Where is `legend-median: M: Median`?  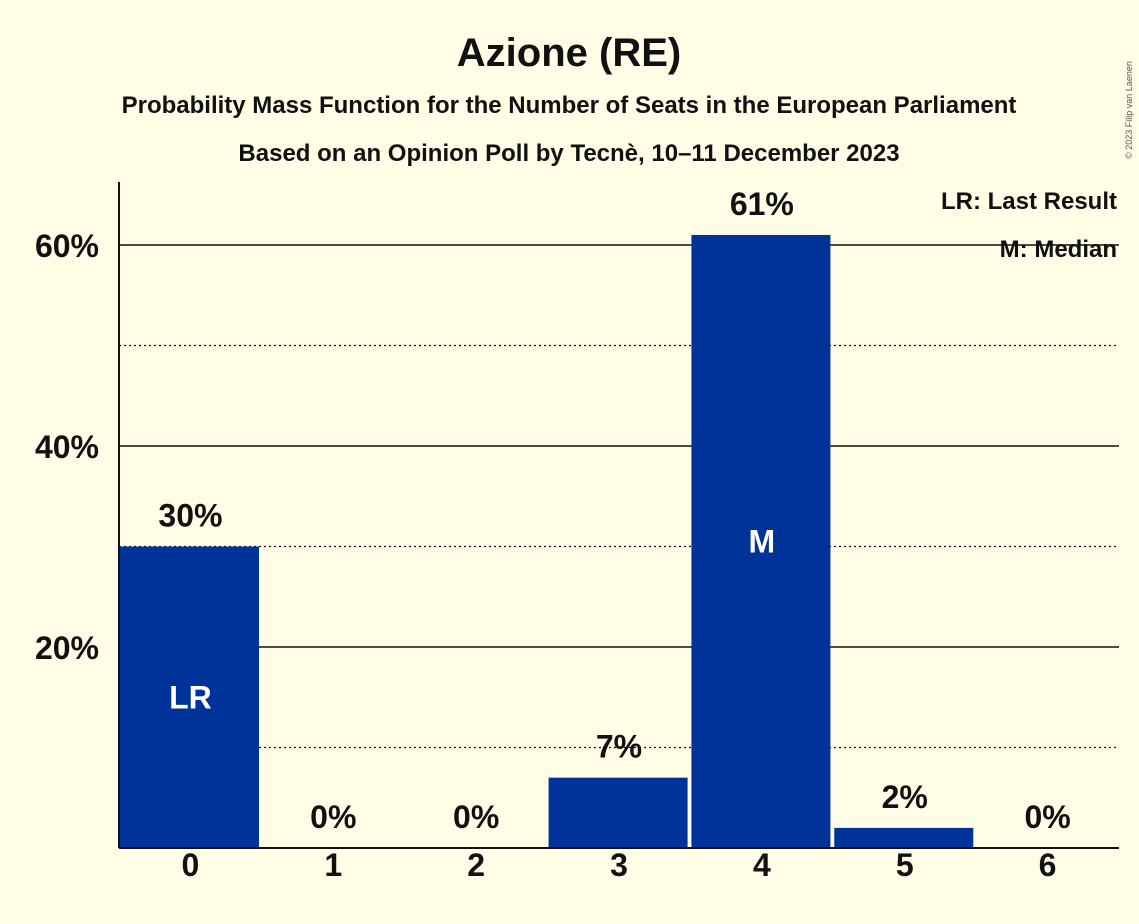 legend-median: M: Median is located at coordinates (1058, 249).